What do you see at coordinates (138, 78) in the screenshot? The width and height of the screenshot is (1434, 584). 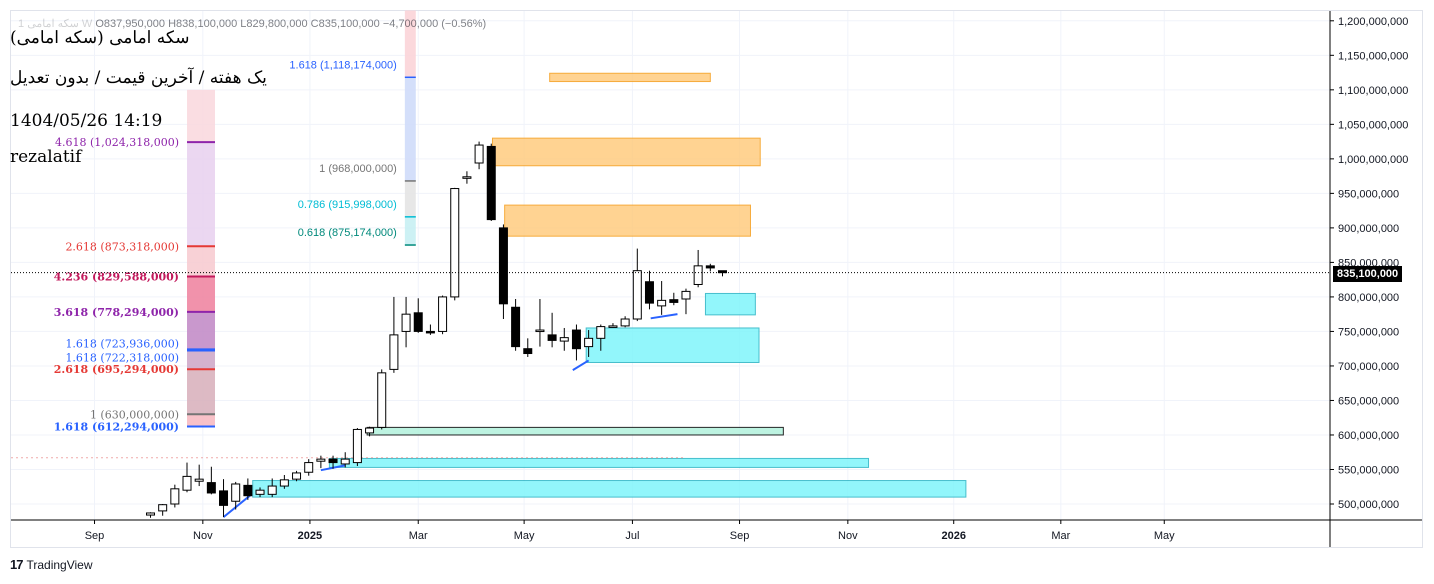 I see `title-line-2: یک هفته / آخرین قیمت / بدون تعدیل` at bounding box center [138, 78].